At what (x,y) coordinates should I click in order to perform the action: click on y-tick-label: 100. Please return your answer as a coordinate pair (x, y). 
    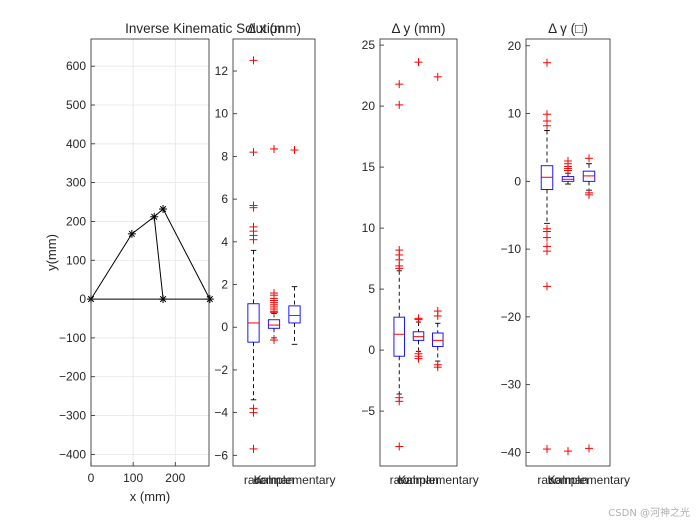
    Looking at the image, I should click on (76, 260).